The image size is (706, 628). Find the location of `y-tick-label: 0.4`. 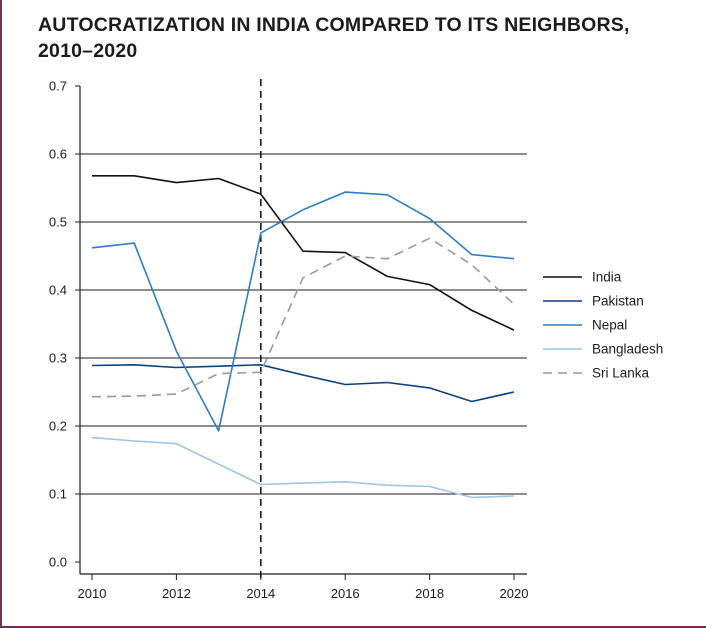

y-tick-label: 0.4 is located at coordinates (58, 290).